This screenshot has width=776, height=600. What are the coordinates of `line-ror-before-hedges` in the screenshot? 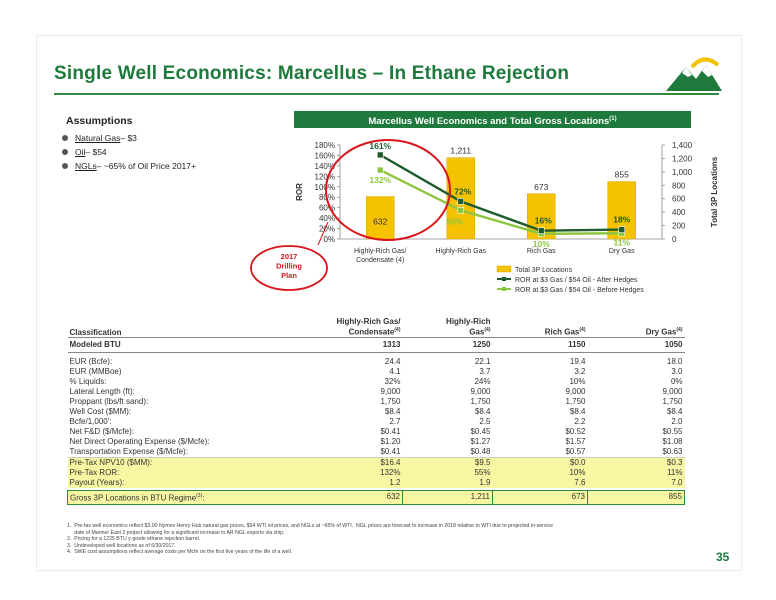 It's located at (500, 201).